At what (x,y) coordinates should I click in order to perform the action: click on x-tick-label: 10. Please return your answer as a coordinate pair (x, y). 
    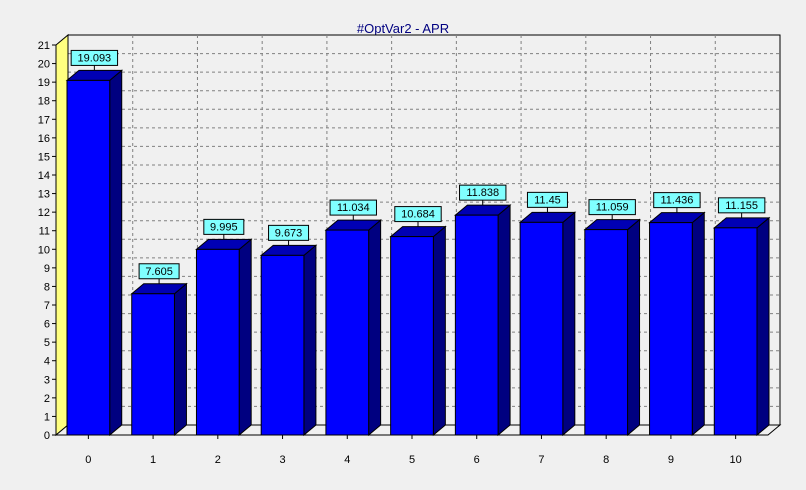
    Looking at the image, I should click on (736, 460).